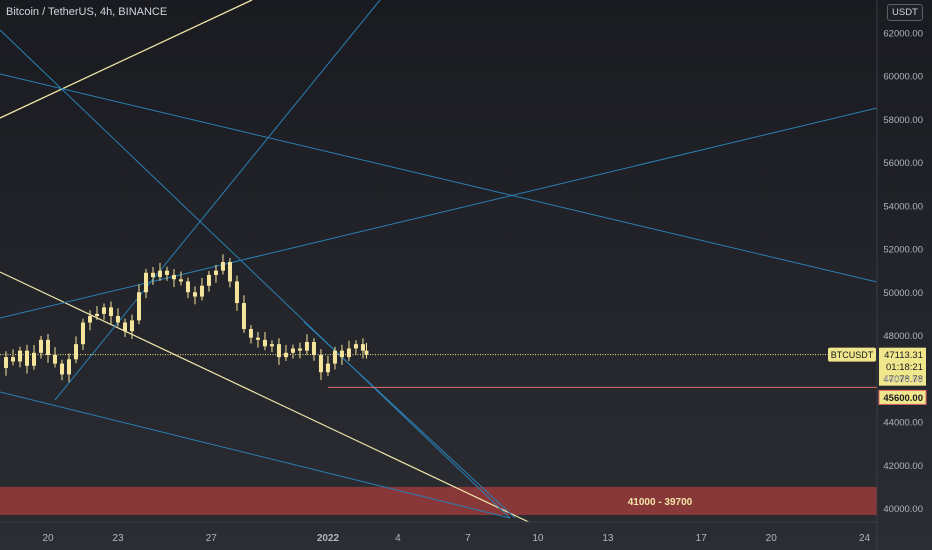 The image size is (932, 550). I want to click on y-tick-label: 52000.00, so click(903, 250).